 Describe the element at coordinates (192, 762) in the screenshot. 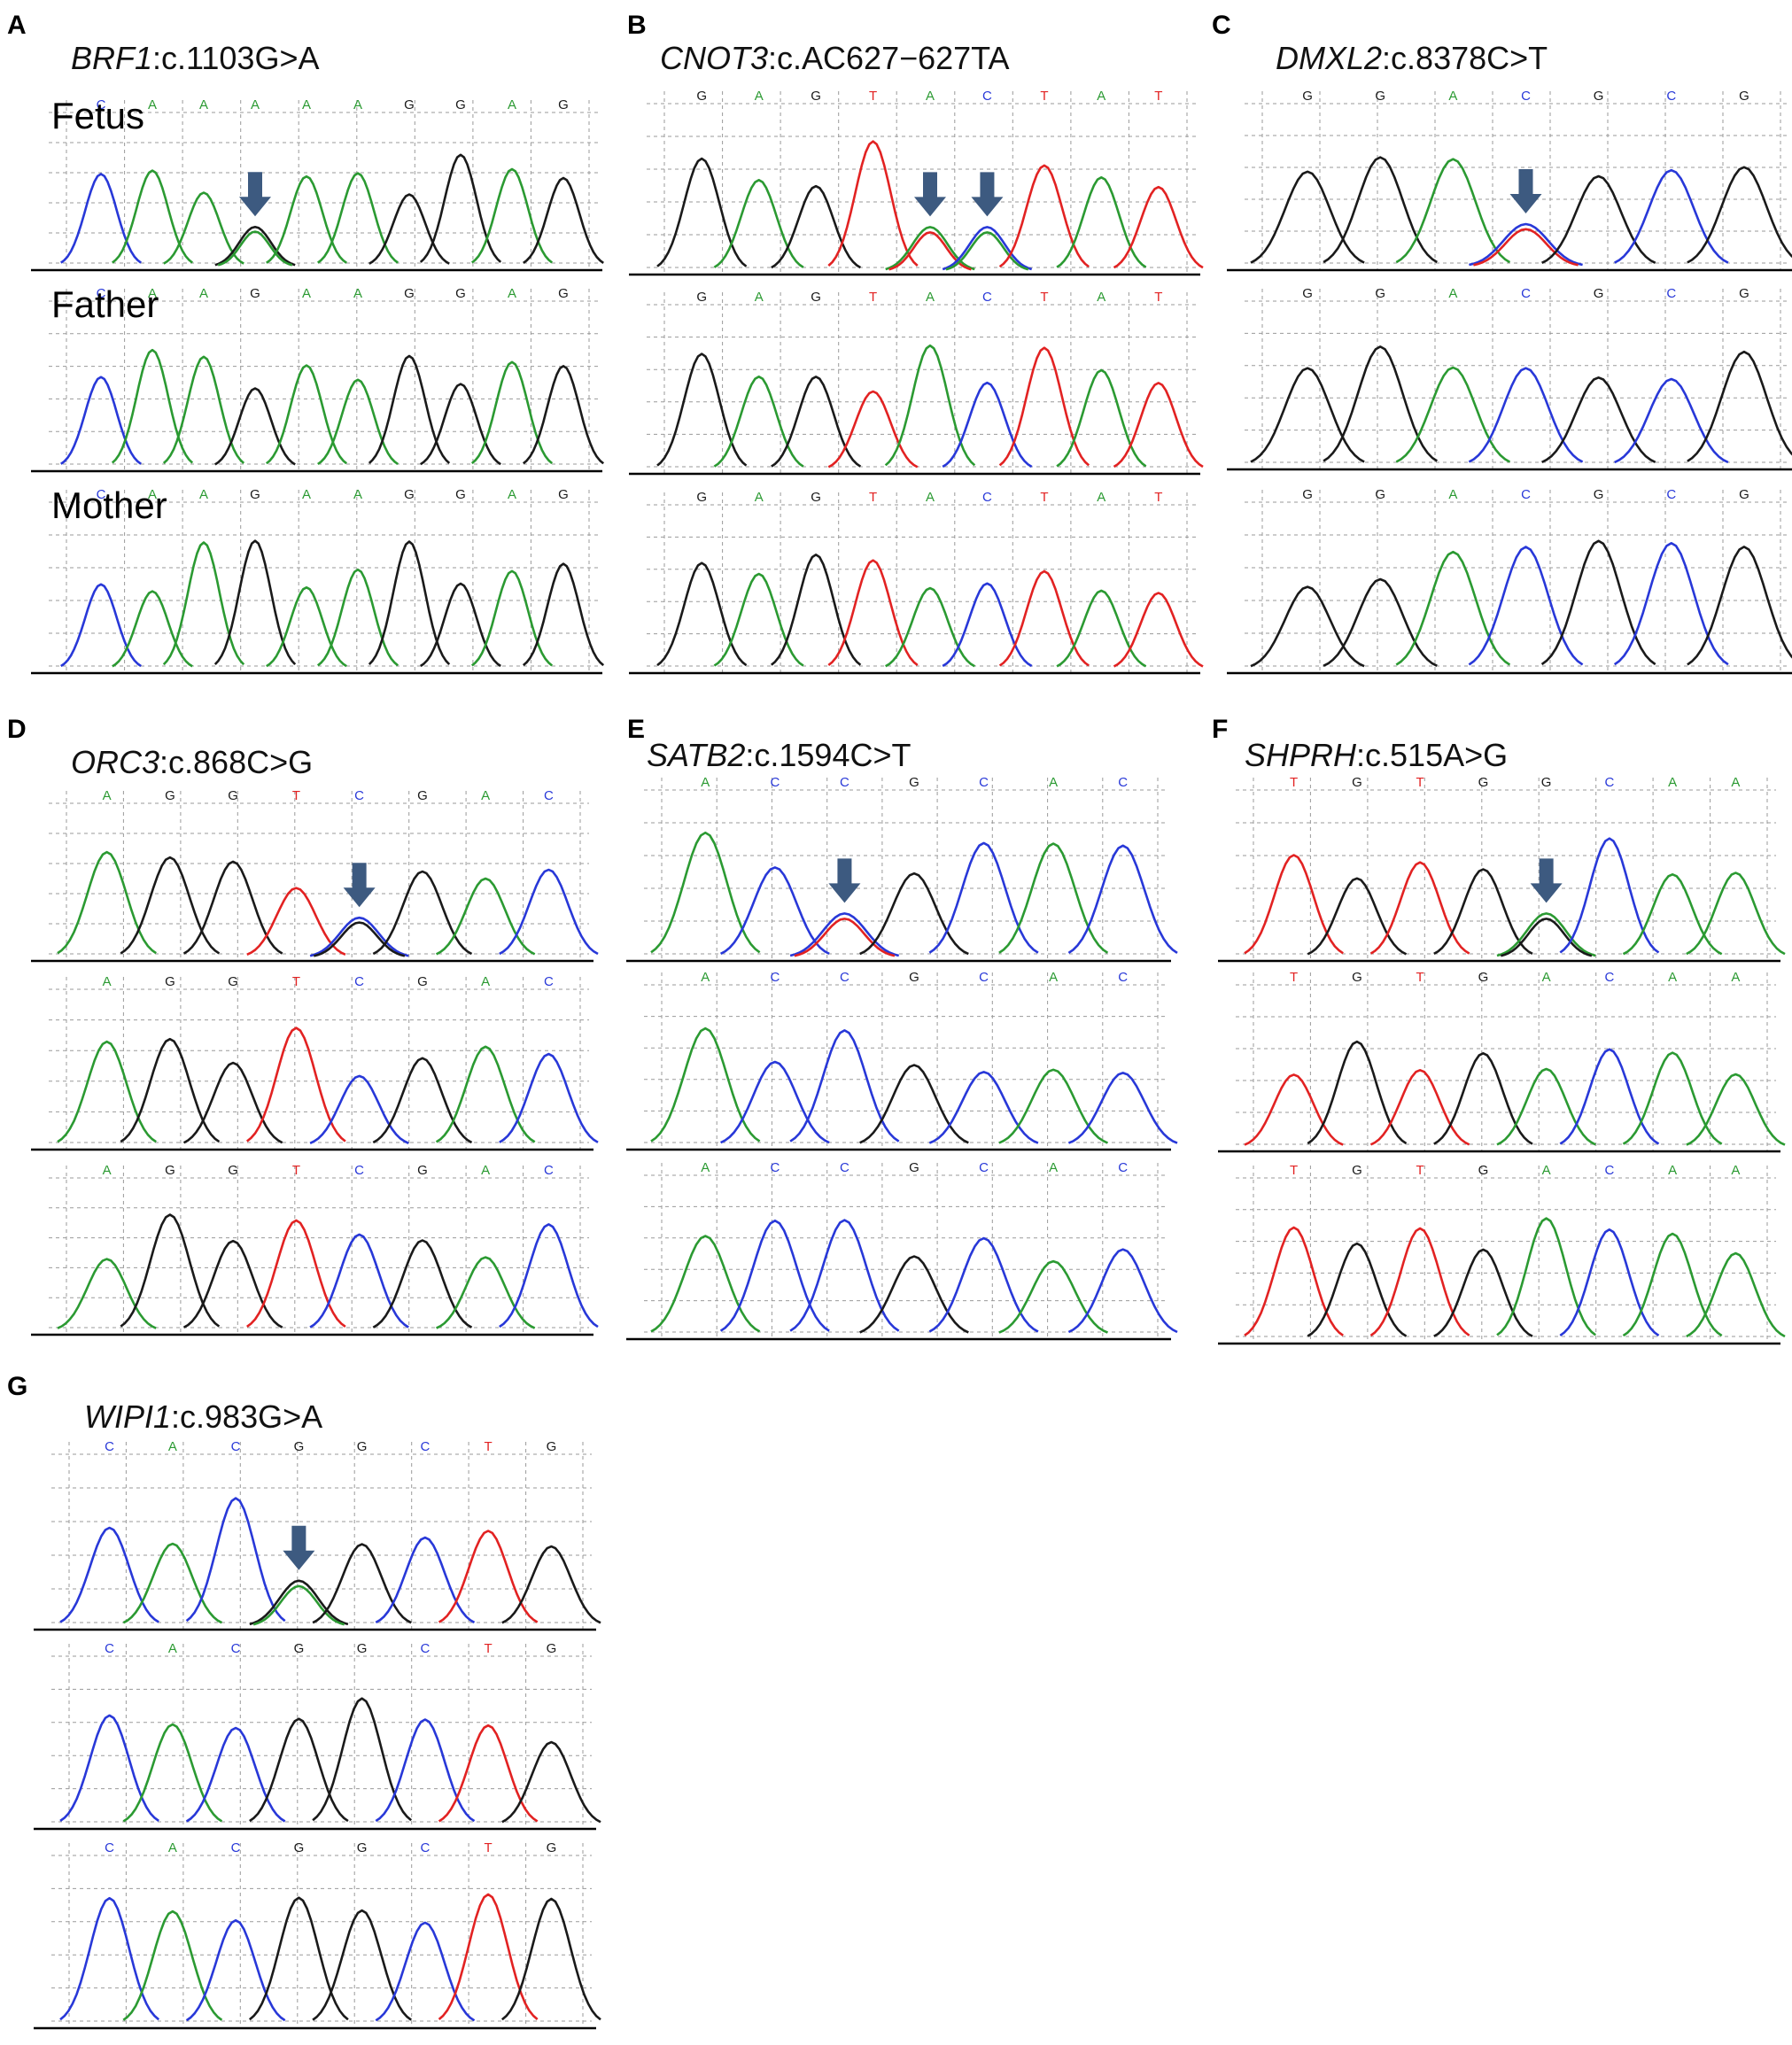

I see `variant-title: ORC3:c.868C>G` at that location.